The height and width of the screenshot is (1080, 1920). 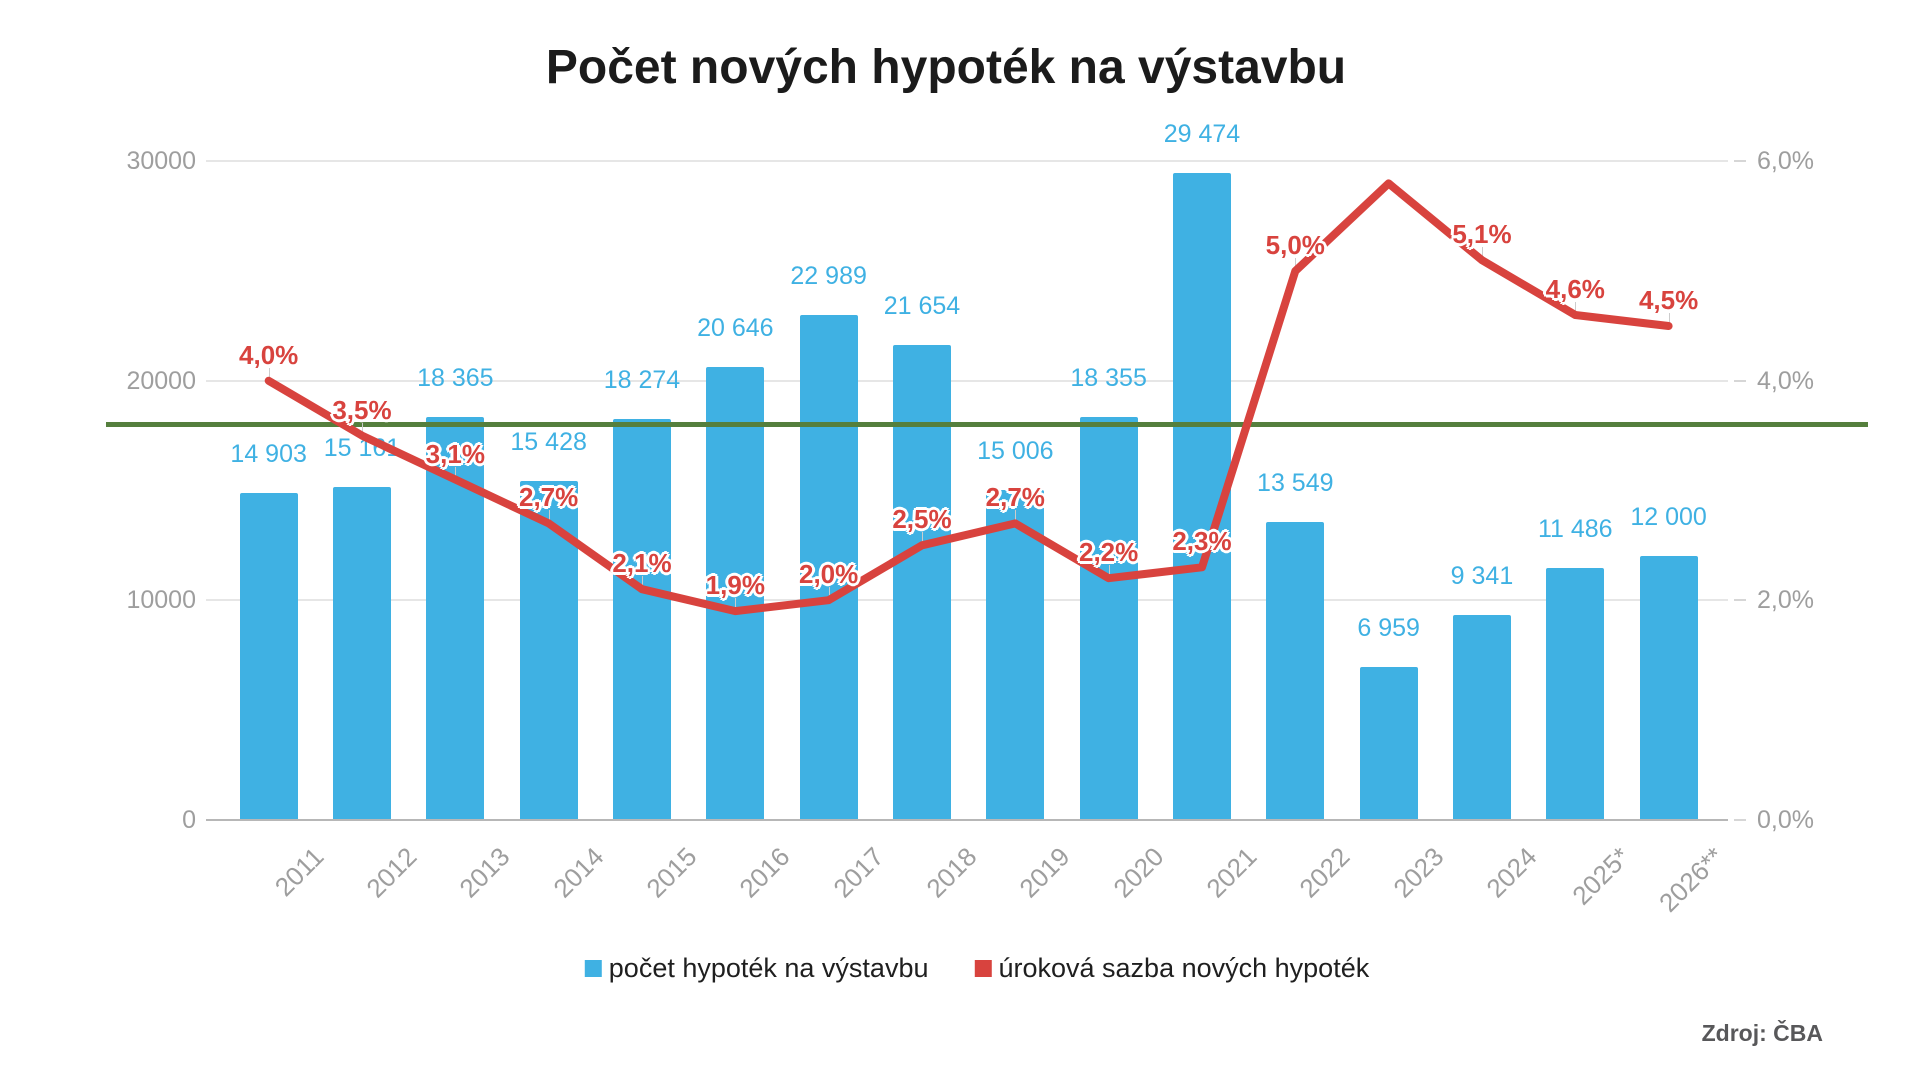 What do you see at coordinates (828, 276) in the screenshot?
I see `bar-value-label: 22 989` at bounding box center [828, 276].